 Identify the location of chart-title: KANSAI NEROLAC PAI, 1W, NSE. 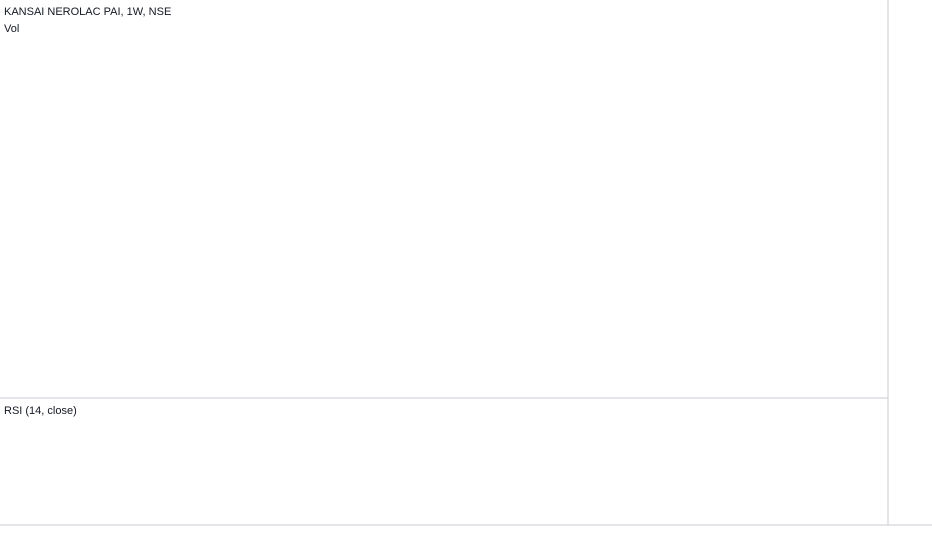
(87, 12).